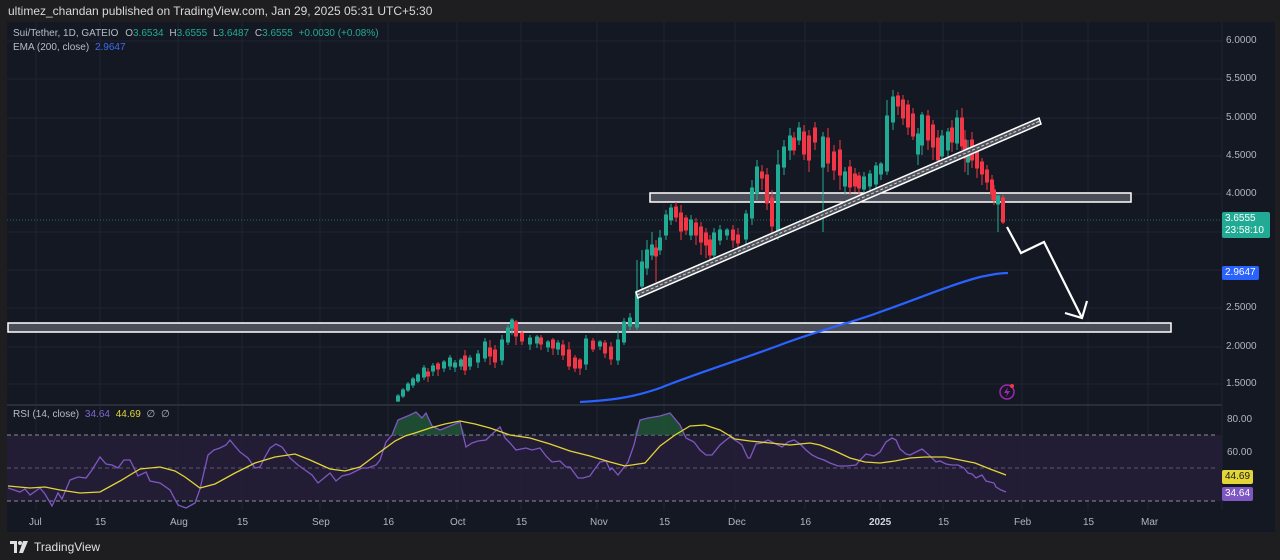  Describe the element at coordinates (428, 423) in the screenshot. I see `rsi-overbought-fill` at that location.